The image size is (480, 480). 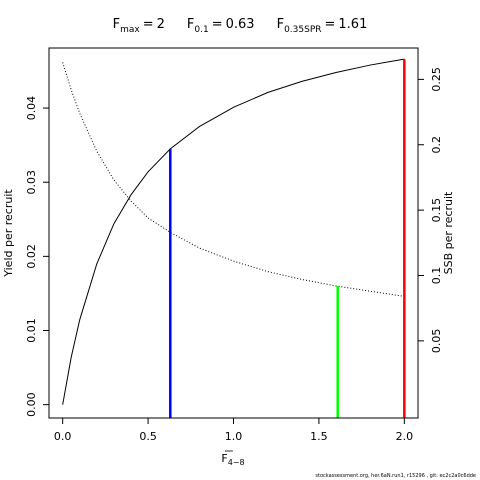 What do you see at coordinates (436, 276) in the screenshot?
I see `y2-tick-label: 0.1` at bounding box center [436, 276].